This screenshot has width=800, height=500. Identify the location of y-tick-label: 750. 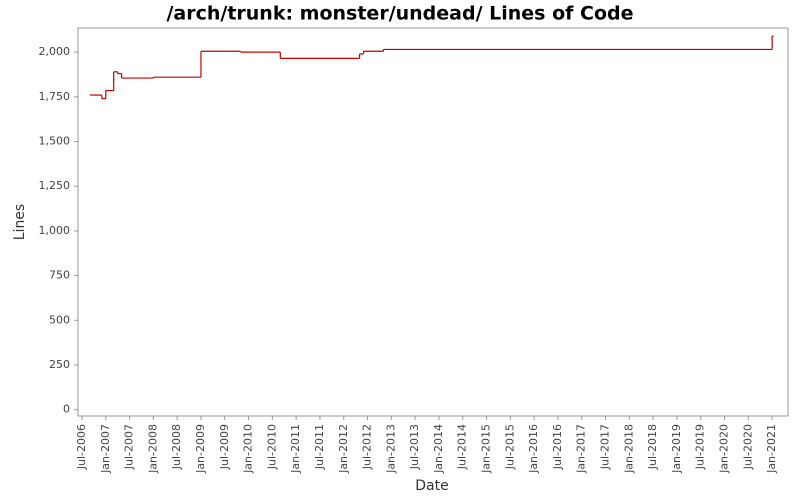
(59, 275).